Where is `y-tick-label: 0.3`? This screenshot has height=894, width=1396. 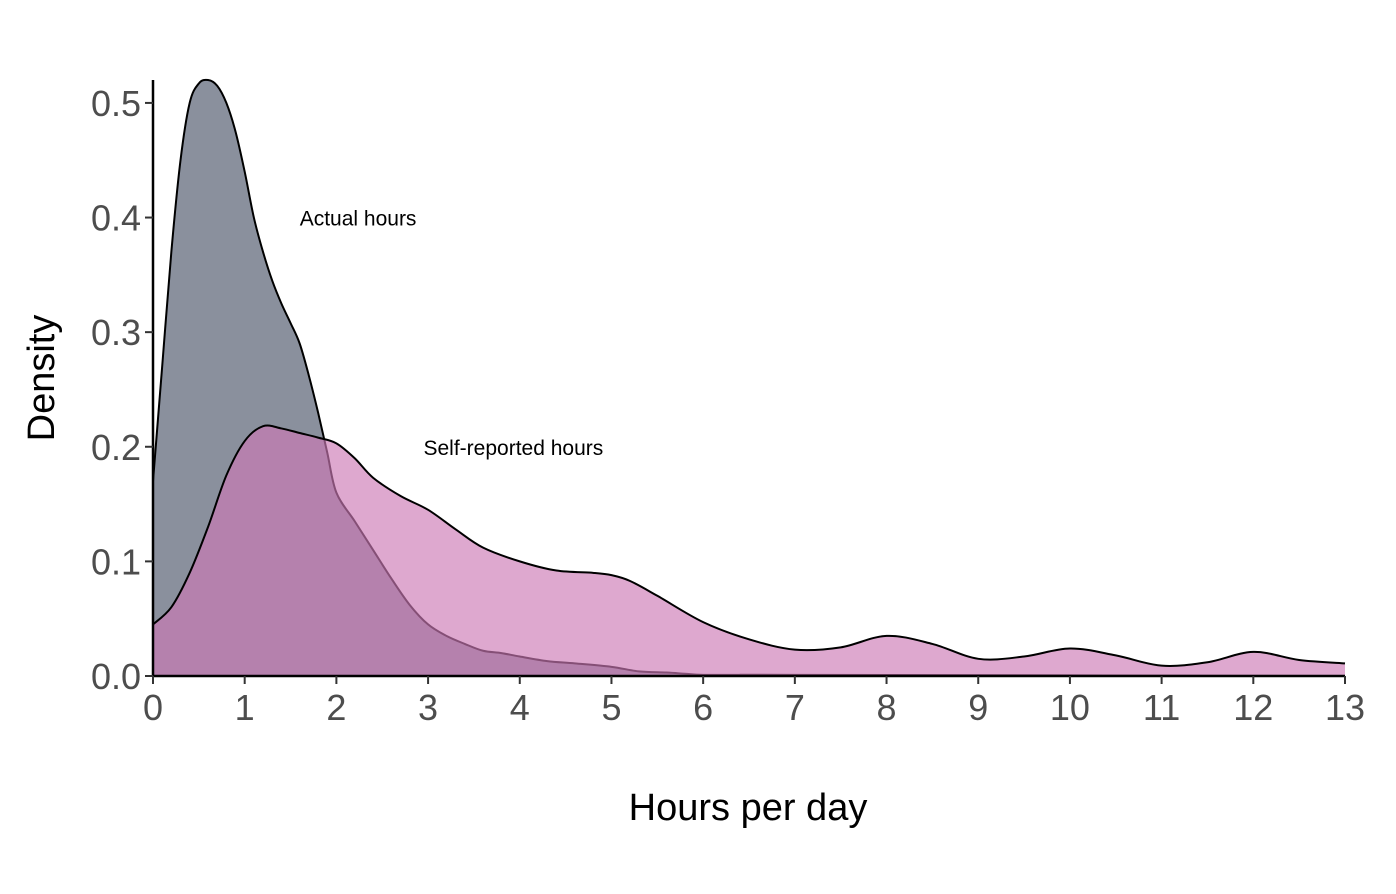 y-tick-label: 0.3 is located at coordinates (116, 332).